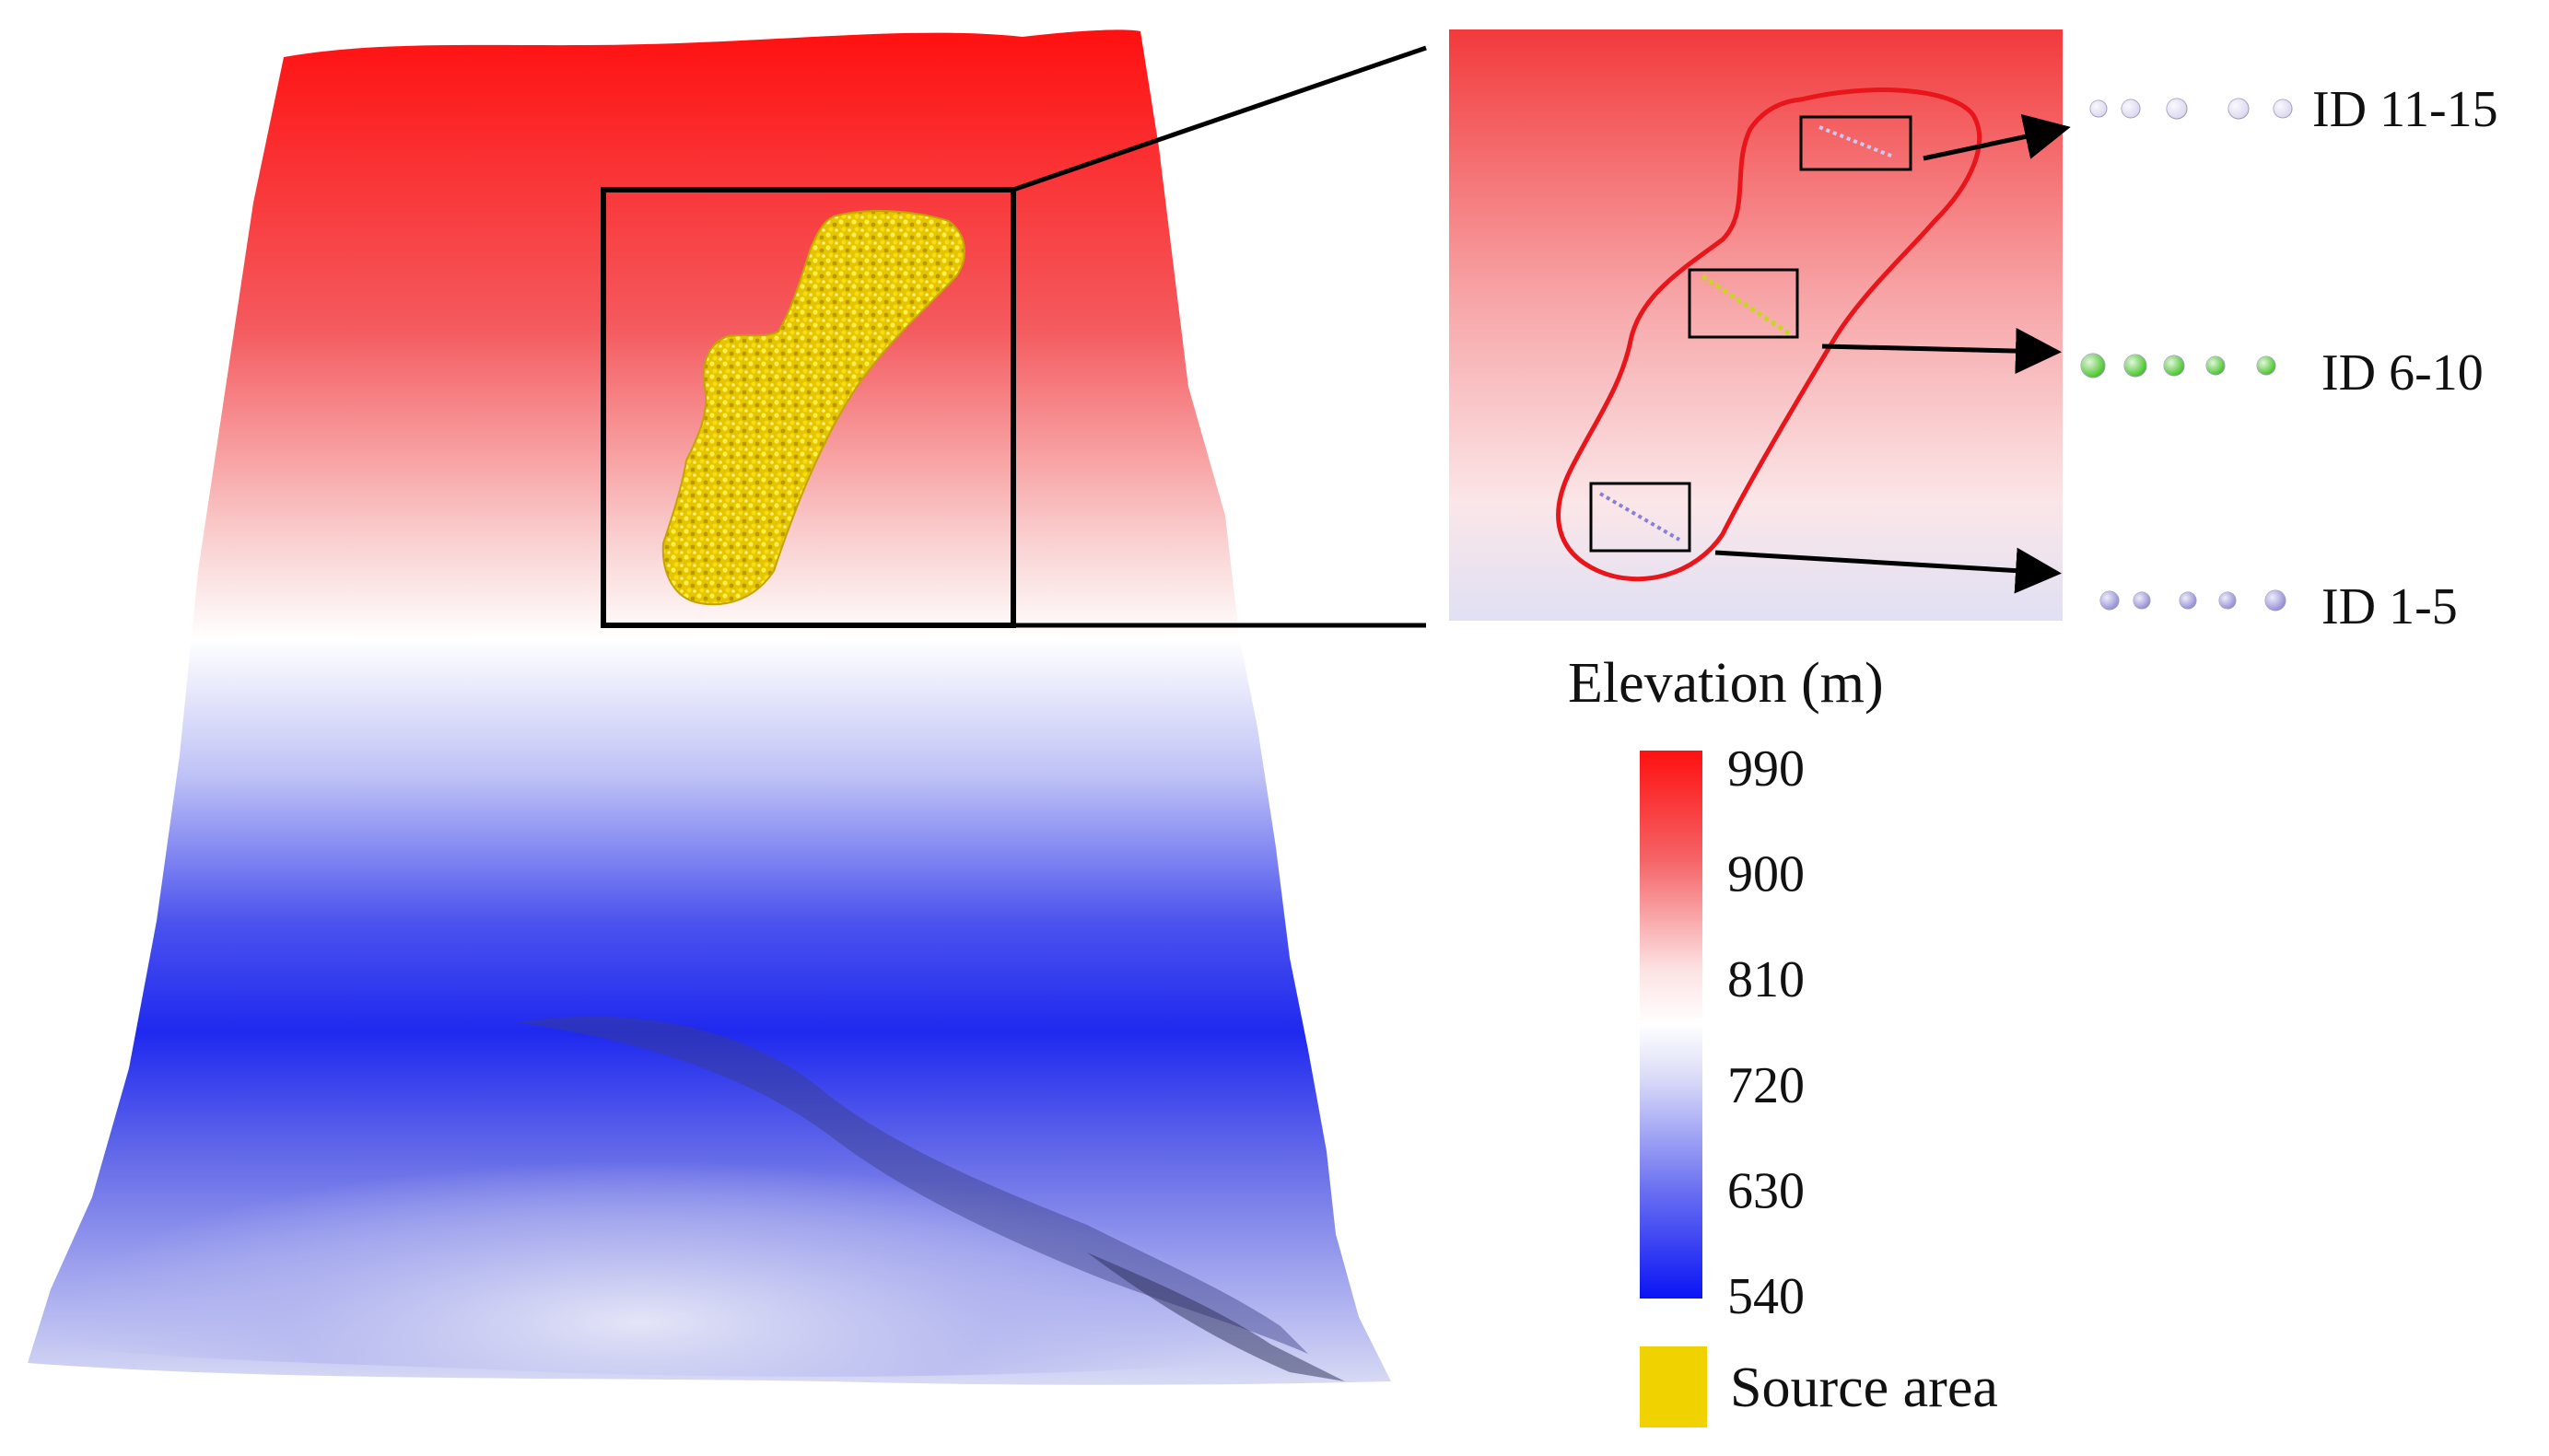 This screenshot has width=2549, height=1456. I want to click on colorbar-tick-label: 540, so click(1766, 1296).